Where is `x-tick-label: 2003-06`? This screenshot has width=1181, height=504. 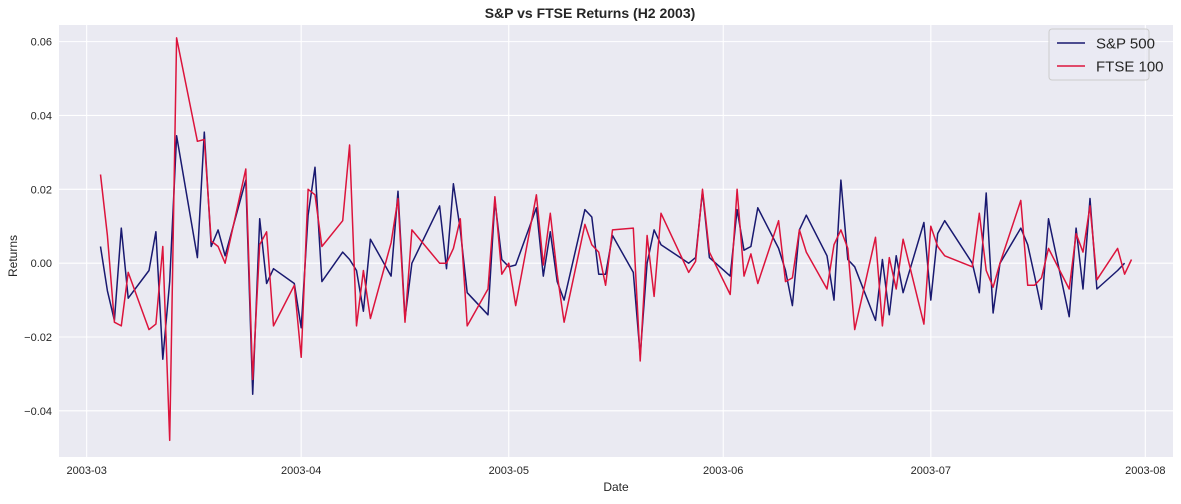
x-tick-label: 2003-06 is located at coordinates (723, 471).